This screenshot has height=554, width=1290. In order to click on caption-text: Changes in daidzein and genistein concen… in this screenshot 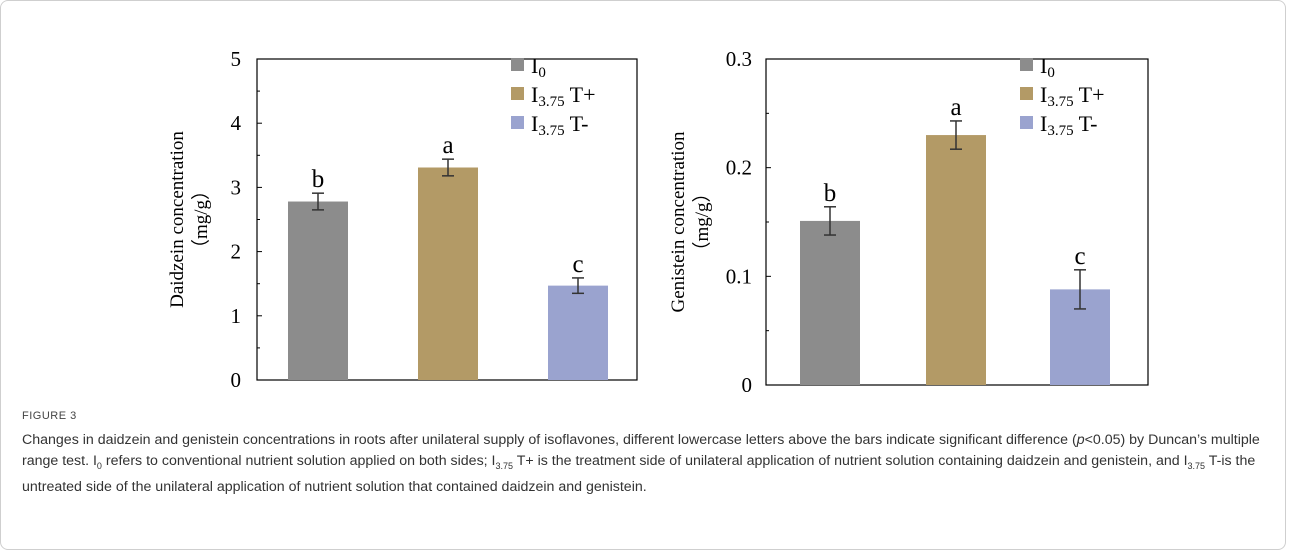, I will do `click(642, 464)`.